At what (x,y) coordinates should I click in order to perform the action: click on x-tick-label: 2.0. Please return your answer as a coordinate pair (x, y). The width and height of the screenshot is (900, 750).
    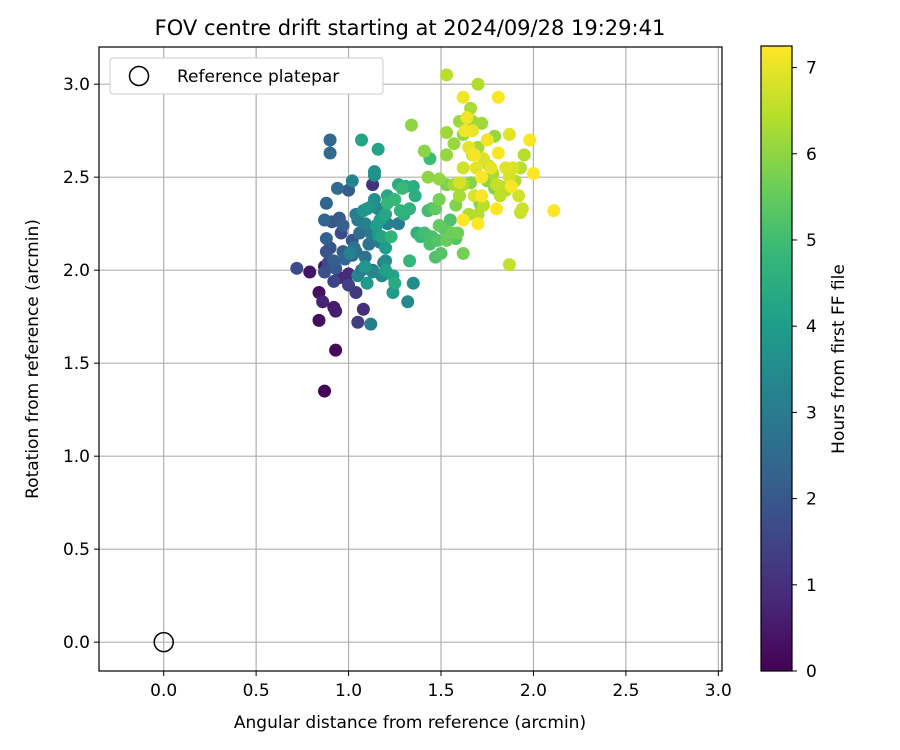
    Looking at the image, I should click on (533, 691).